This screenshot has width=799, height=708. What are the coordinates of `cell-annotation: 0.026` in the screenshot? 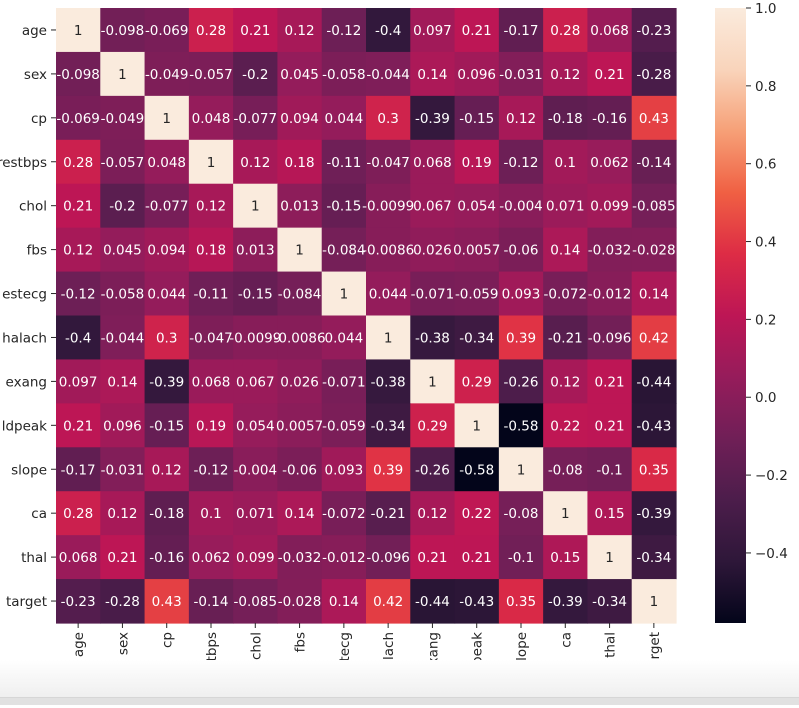 It's located at (432, 251).